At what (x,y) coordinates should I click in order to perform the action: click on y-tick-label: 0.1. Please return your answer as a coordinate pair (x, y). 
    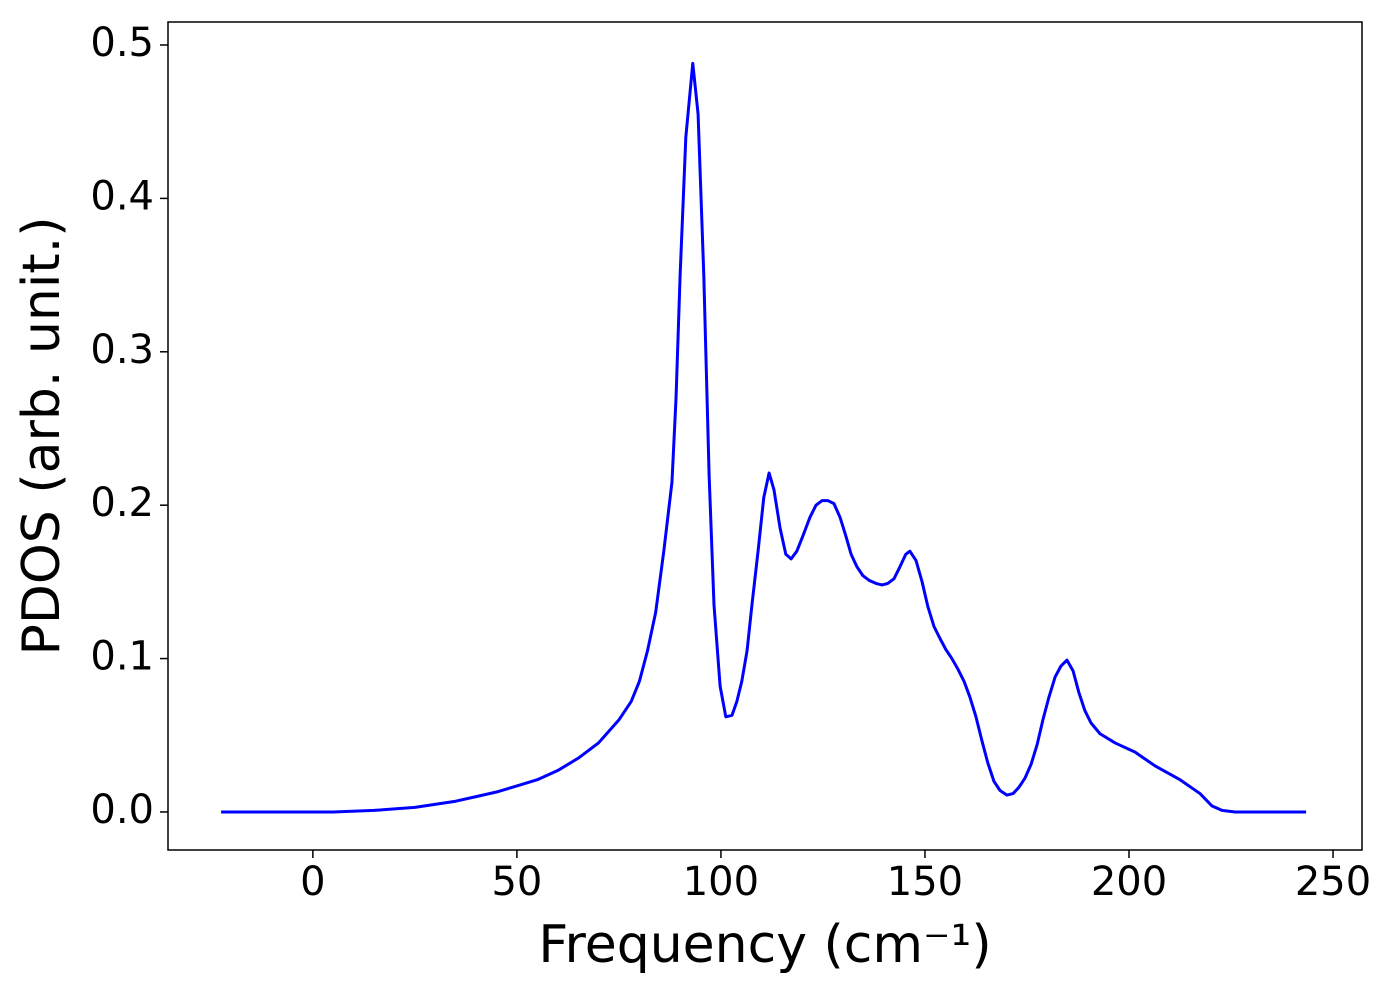
    Looking at the image, I should click on (122, 657).